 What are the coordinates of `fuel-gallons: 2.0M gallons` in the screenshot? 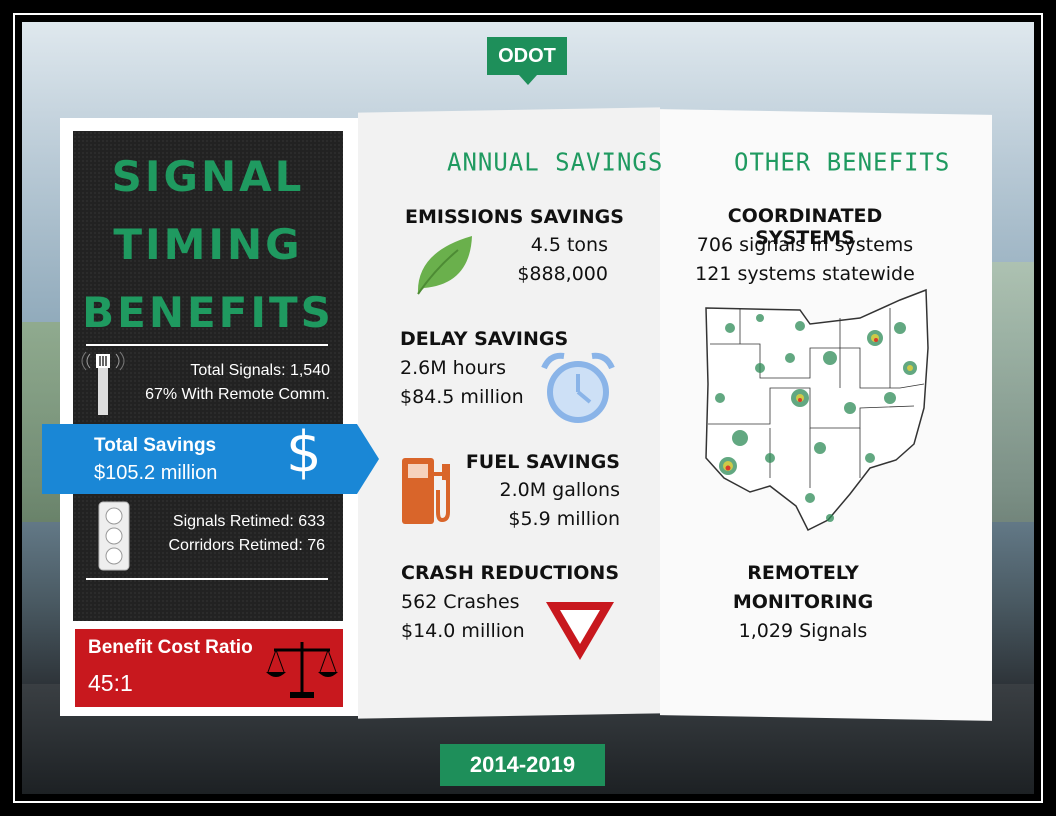 It's located at (559, 490).